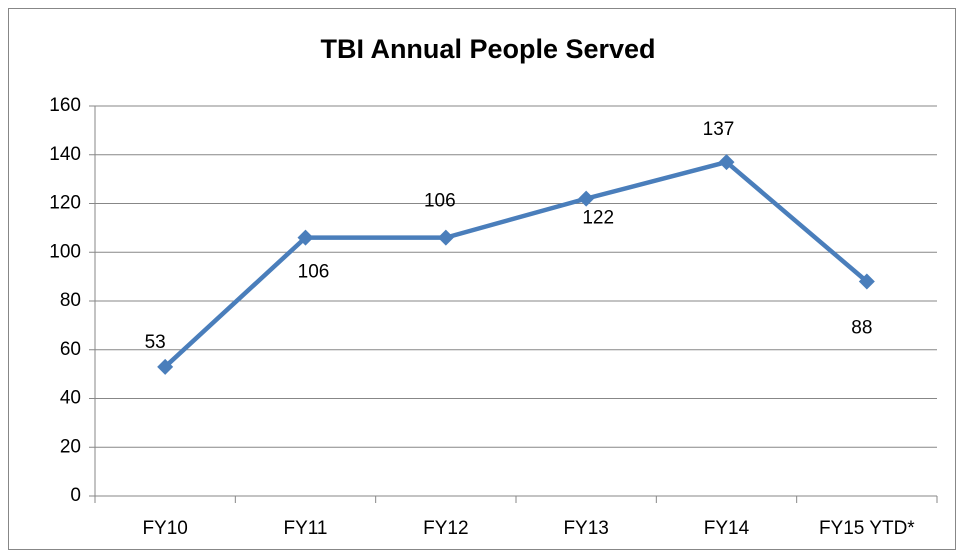  I want to click on data-label: 122, so click(598, 218).